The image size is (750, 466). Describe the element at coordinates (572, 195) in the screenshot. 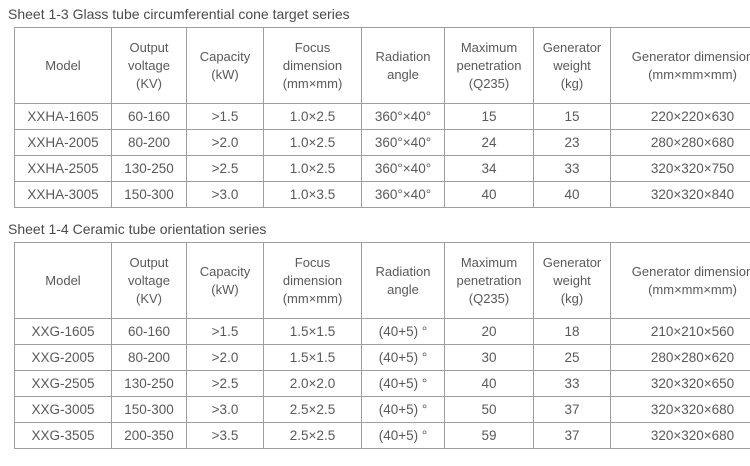

I see `cell-generator-weight: 40` at that location.